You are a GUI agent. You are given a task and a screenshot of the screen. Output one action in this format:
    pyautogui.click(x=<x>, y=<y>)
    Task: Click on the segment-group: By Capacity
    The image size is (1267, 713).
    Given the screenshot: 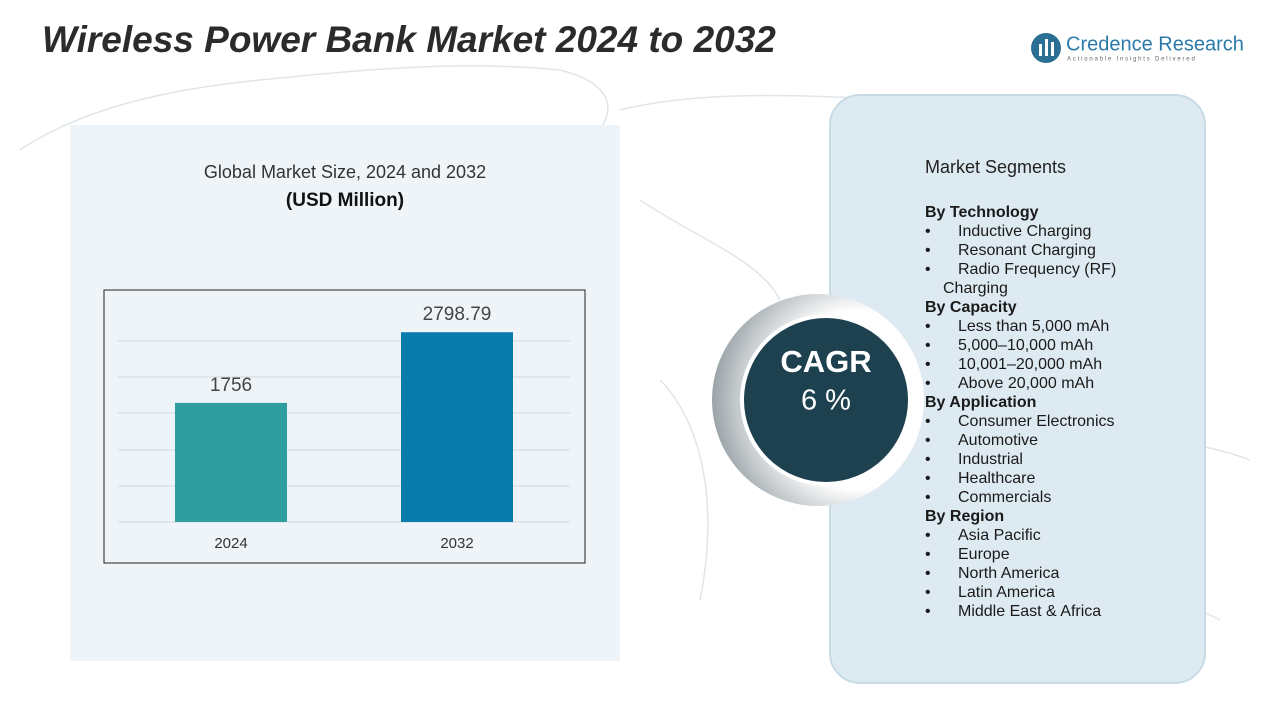 What is the action you would take?
    pyautogui.click(x=971, y=307)
    